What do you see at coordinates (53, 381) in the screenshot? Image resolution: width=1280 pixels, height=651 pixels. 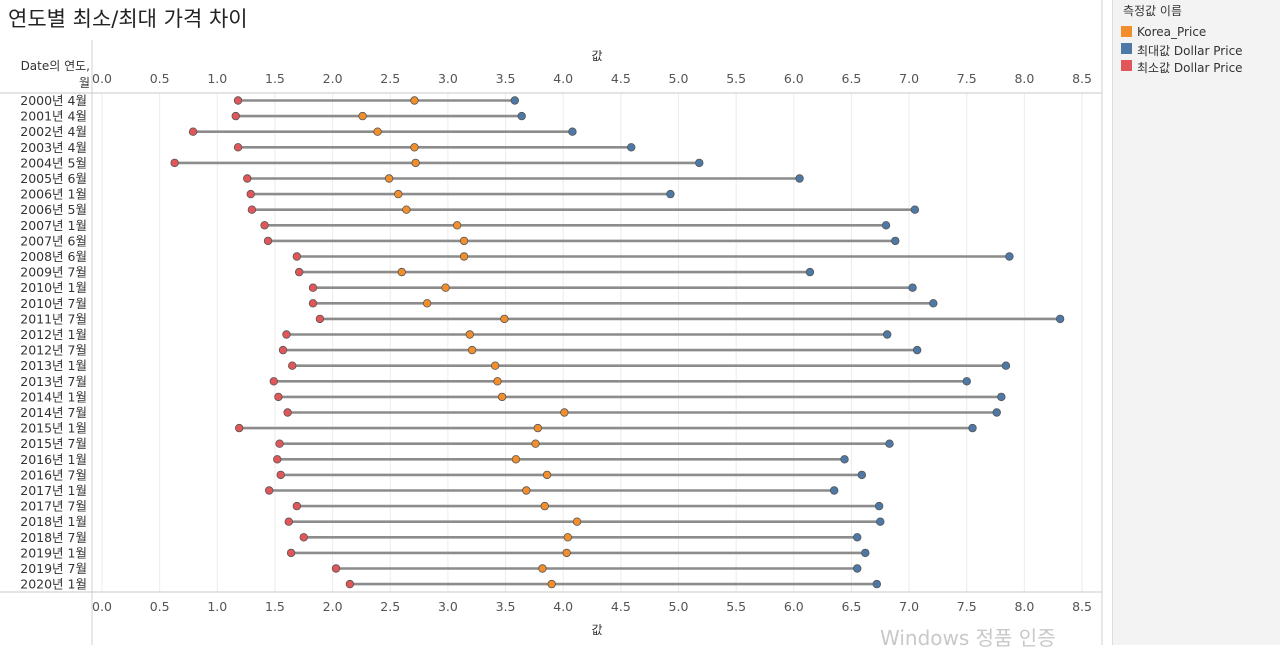 I see `row-label: 2013년 7월` at bounding box center [53, 381].